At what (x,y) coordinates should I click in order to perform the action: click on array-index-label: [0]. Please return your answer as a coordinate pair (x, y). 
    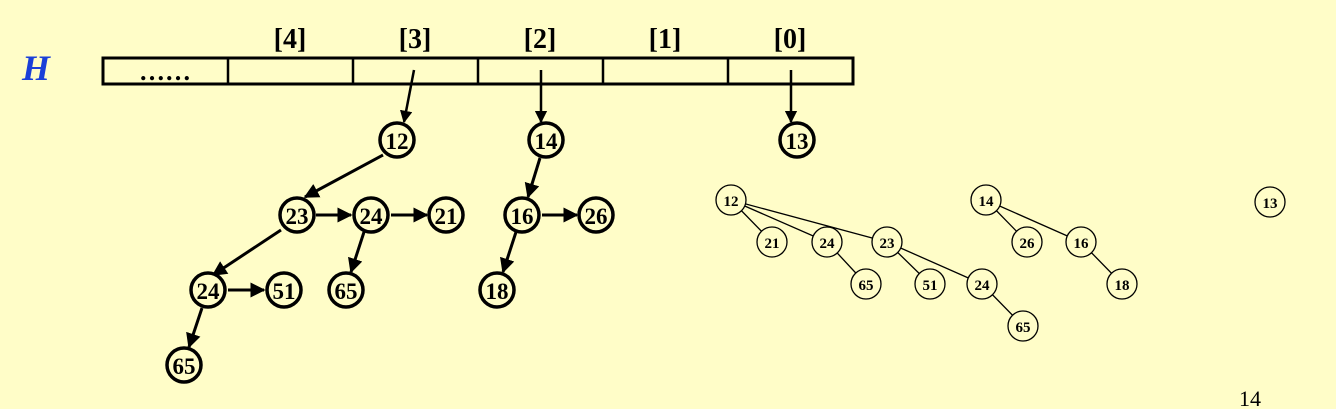
    Looking at the image, I should click on (790, 39).